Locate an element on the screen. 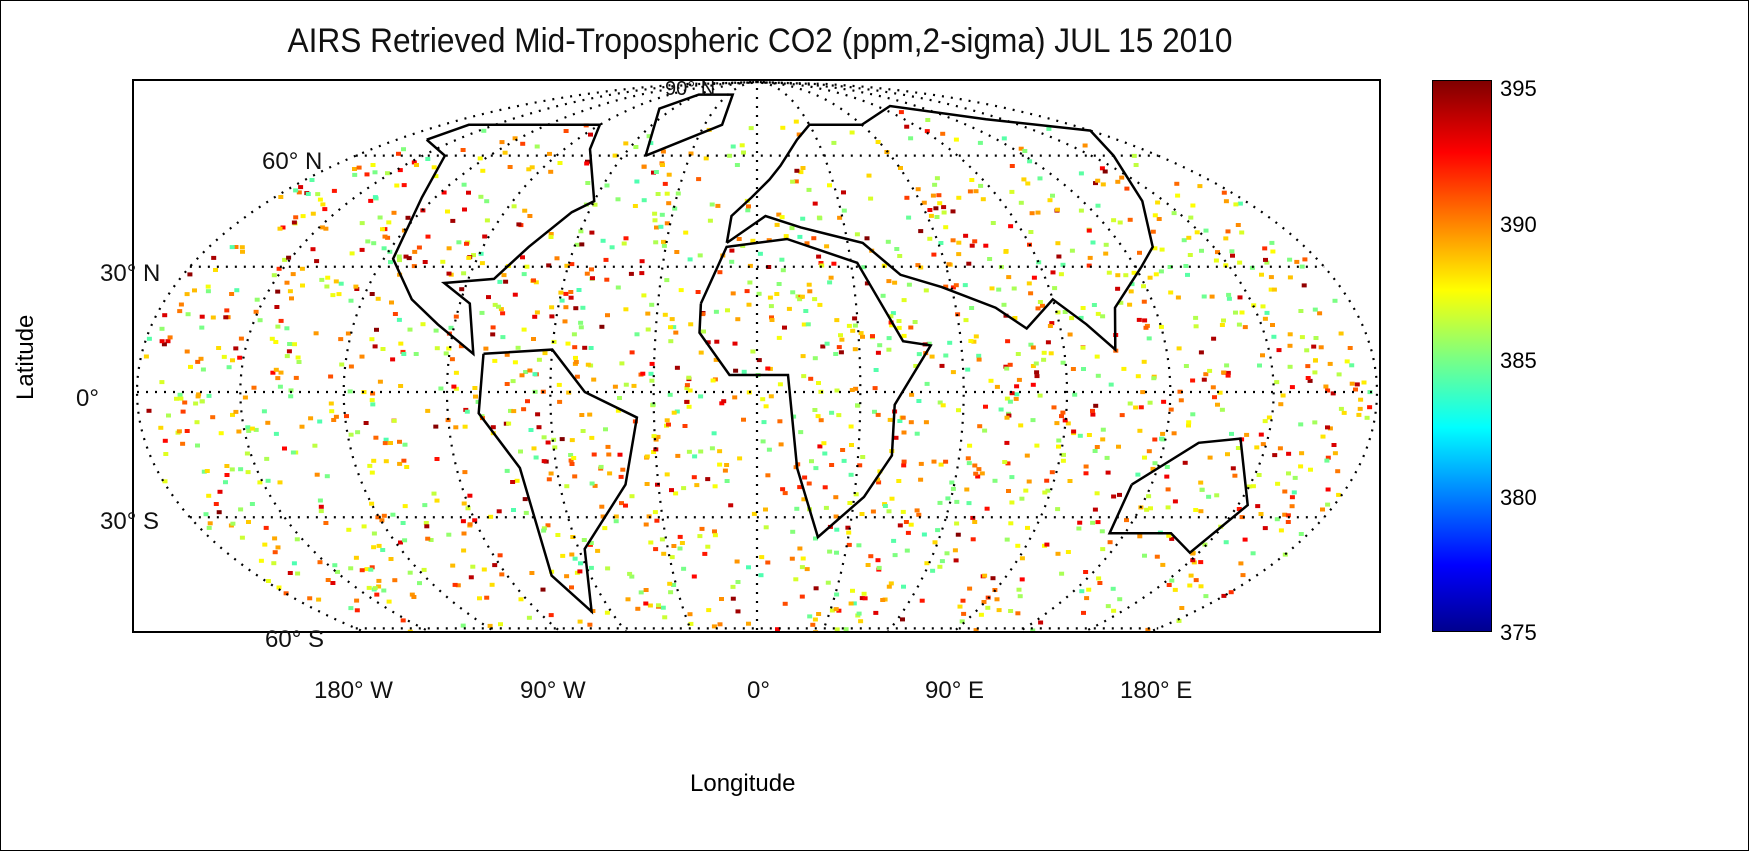 The image size is (1749, 851). coastline is located at coordinates (689, 125).